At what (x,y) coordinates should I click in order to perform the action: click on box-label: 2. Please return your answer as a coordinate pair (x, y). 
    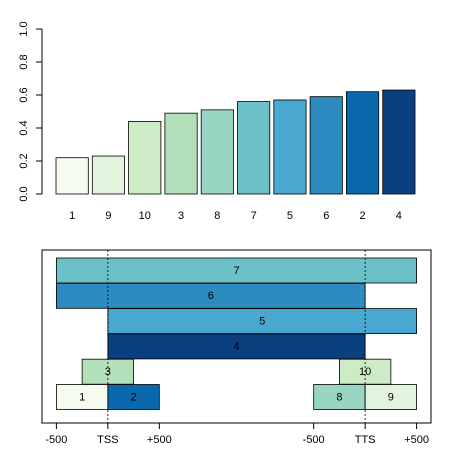
    Looking at the image, I should click on (134, 397).